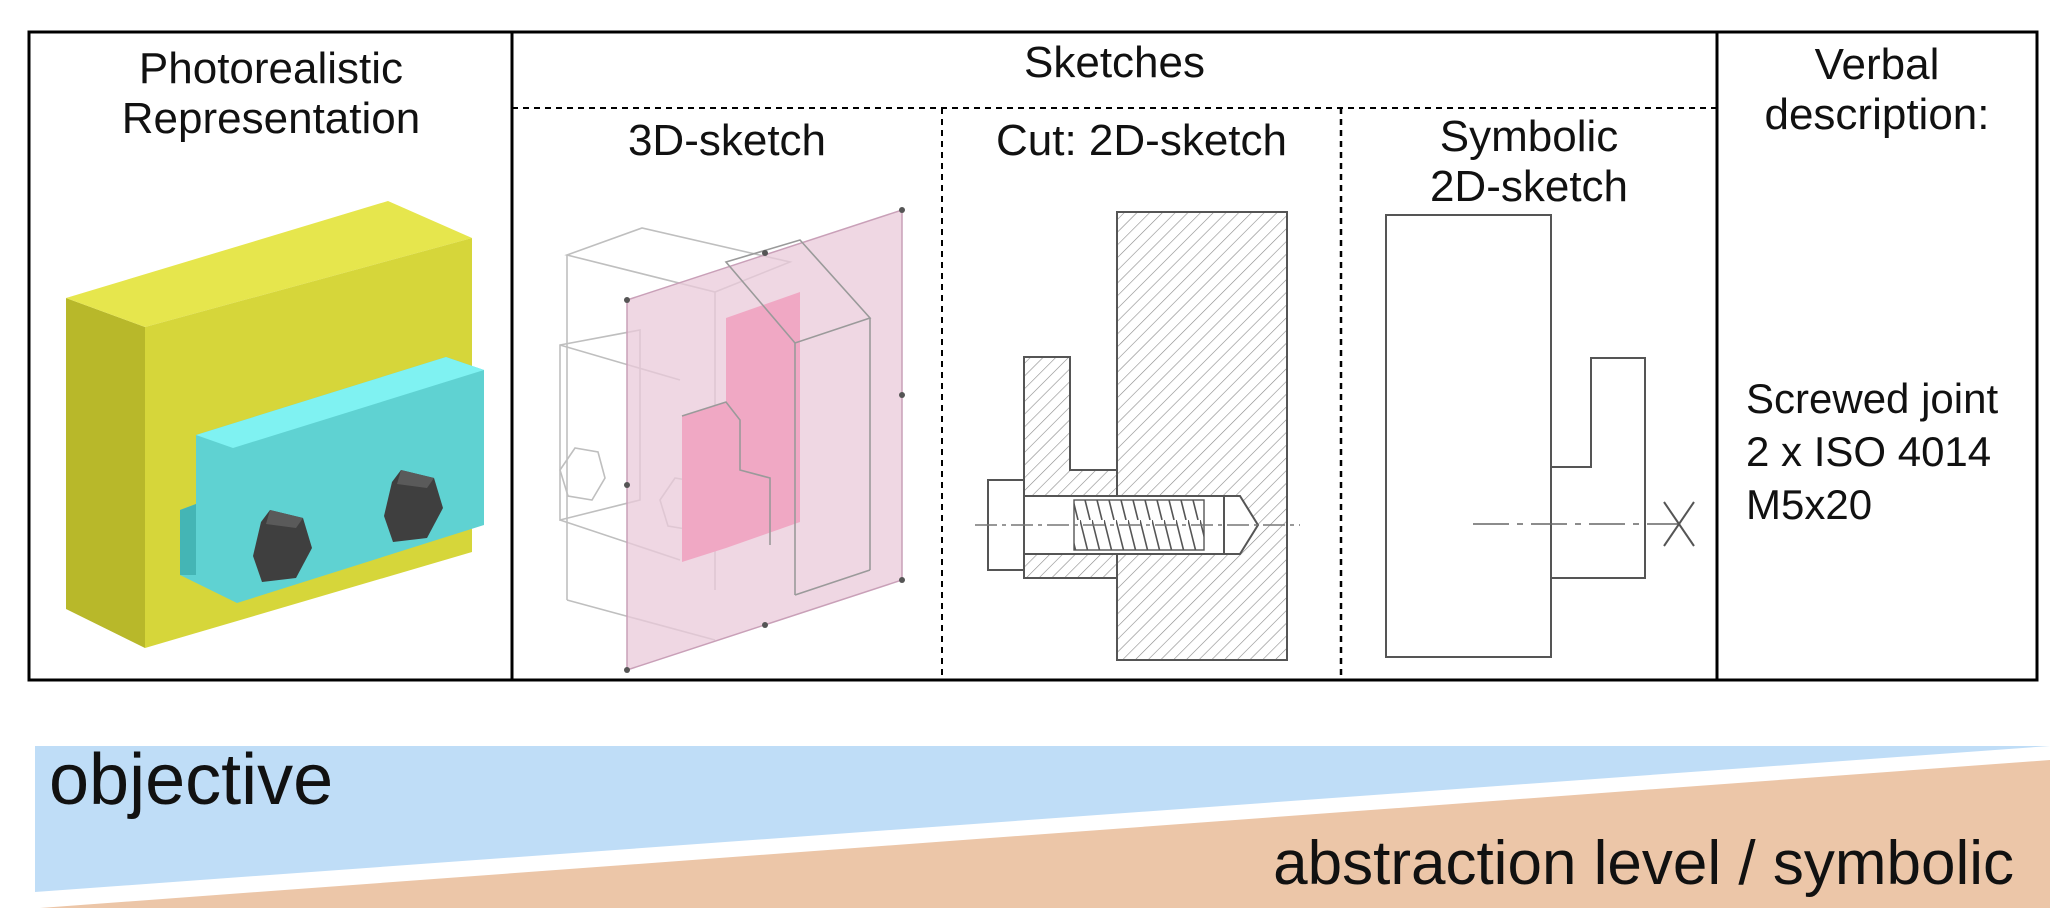  I want to click on sketch-3d, so click(732, 440).